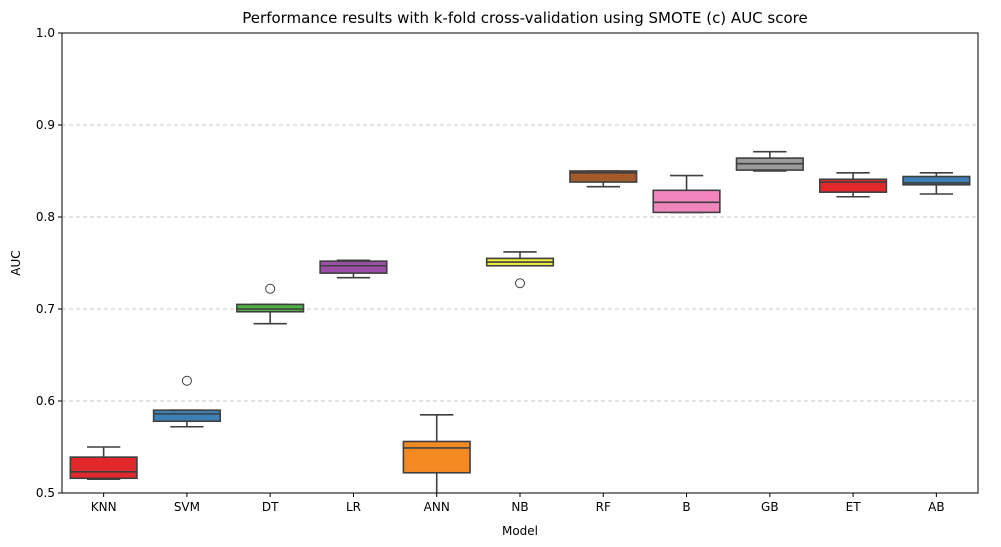 This screenshot has width=1001, height=547. I want to click on y-tick-label: 1.0, so click(45, 33).